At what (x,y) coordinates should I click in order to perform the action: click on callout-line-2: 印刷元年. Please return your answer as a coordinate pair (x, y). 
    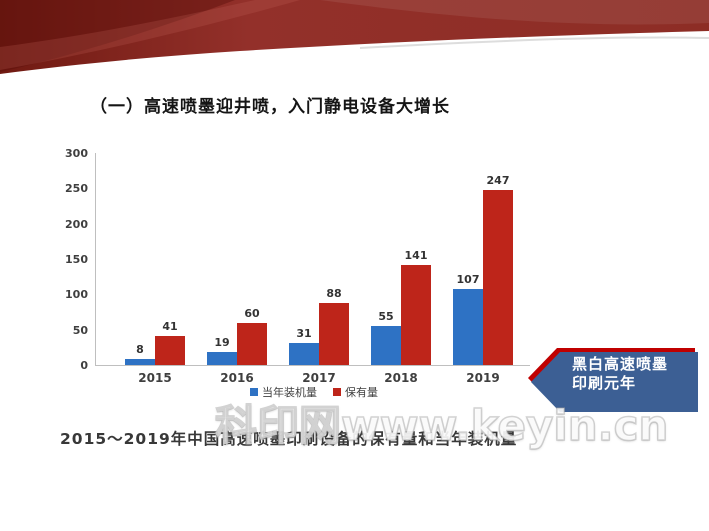
    Looking at the image, I should click on (604, 383).